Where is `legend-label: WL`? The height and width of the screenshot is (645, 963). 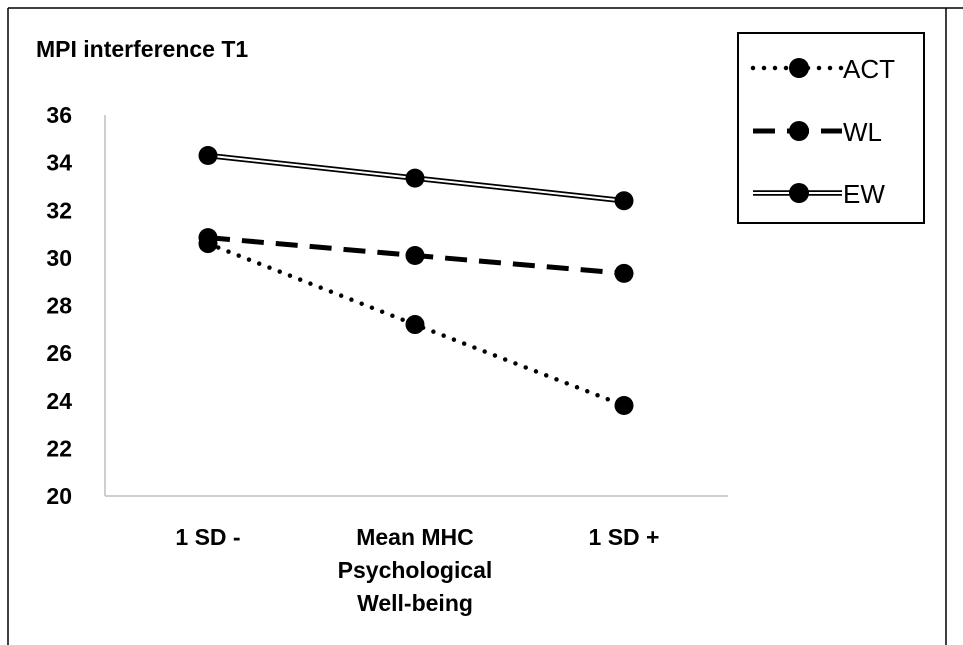 legend-label: WL is located at coordinates (862, 132).